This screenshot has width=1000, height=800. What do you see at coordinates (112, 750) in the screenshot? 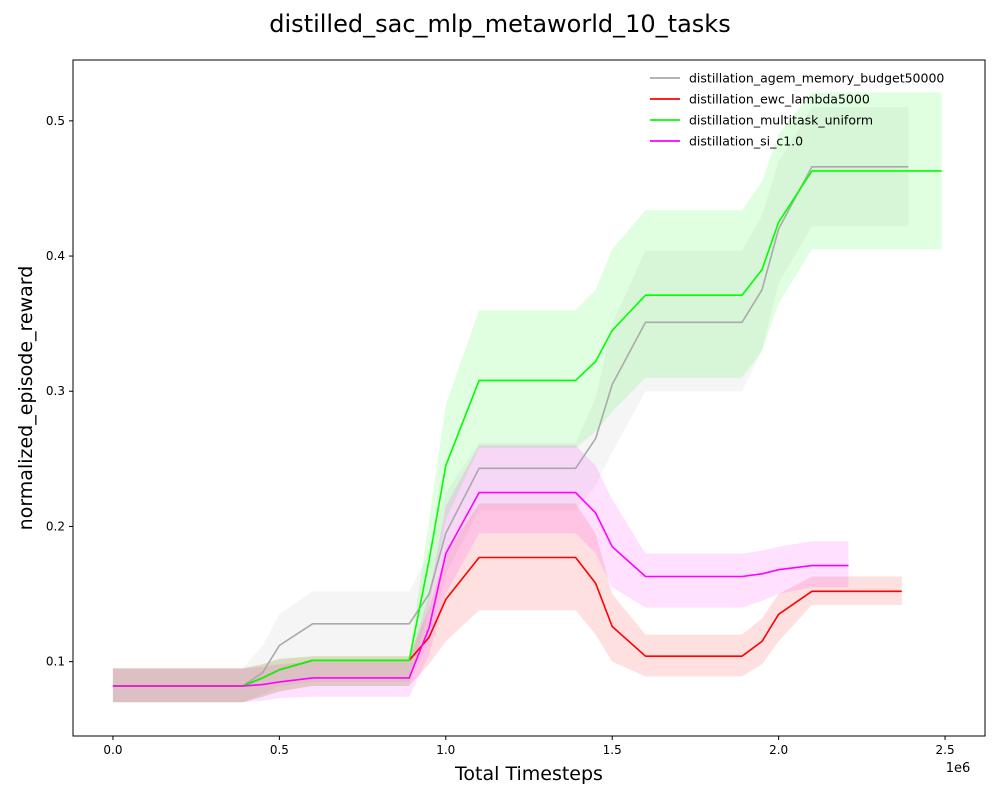
I see `x-tick-label: 0.0` at bounding box center [112, 750].